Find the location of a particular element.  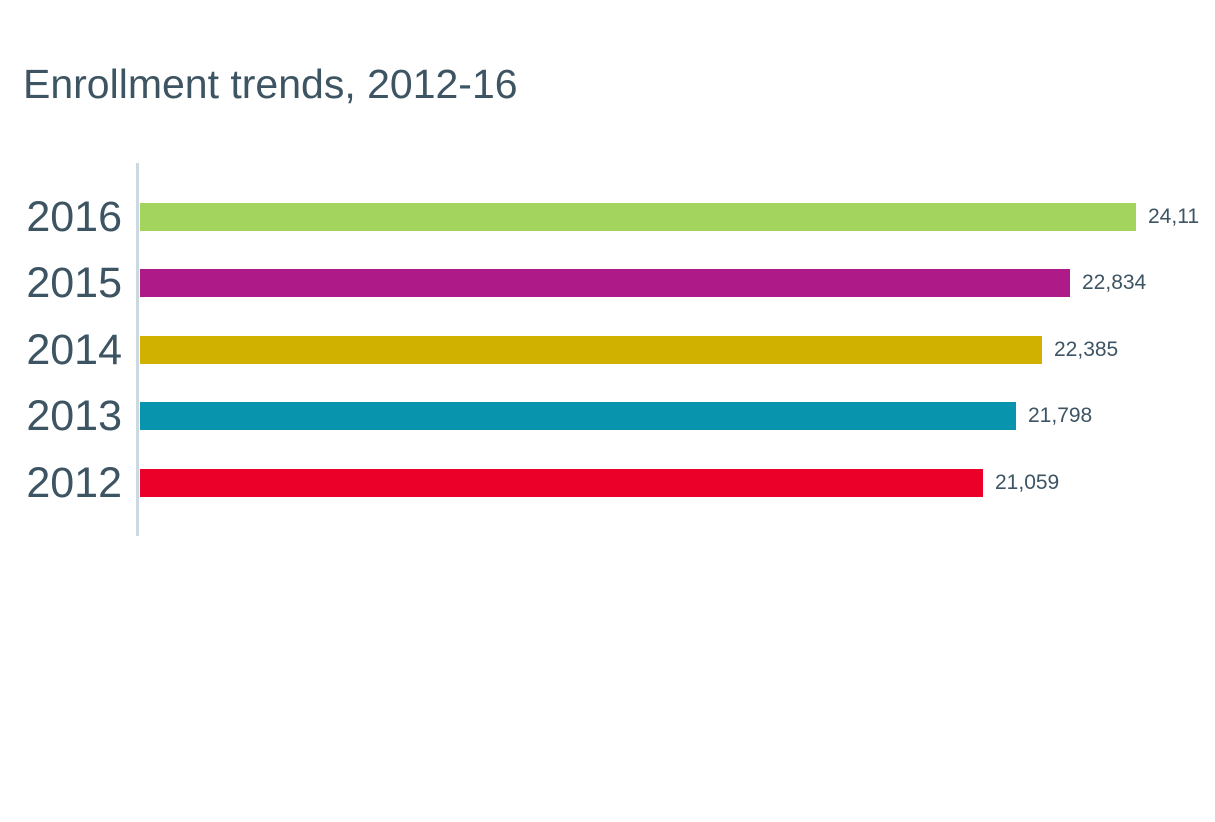

bar-row-2012: 2012 21,059 is located at coordinates (530, 483).